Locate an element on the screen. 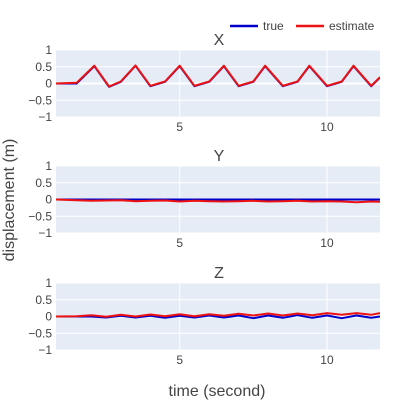  legend-label-true: true is located at coordinates (273, 26).